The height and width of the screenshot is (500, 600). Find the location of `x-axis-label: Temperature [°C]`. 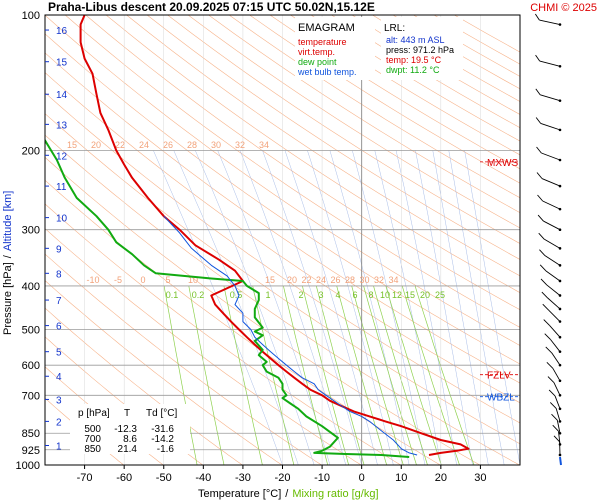

x-axis-label: Temperature [°C] is located at coordinates (239, 494).